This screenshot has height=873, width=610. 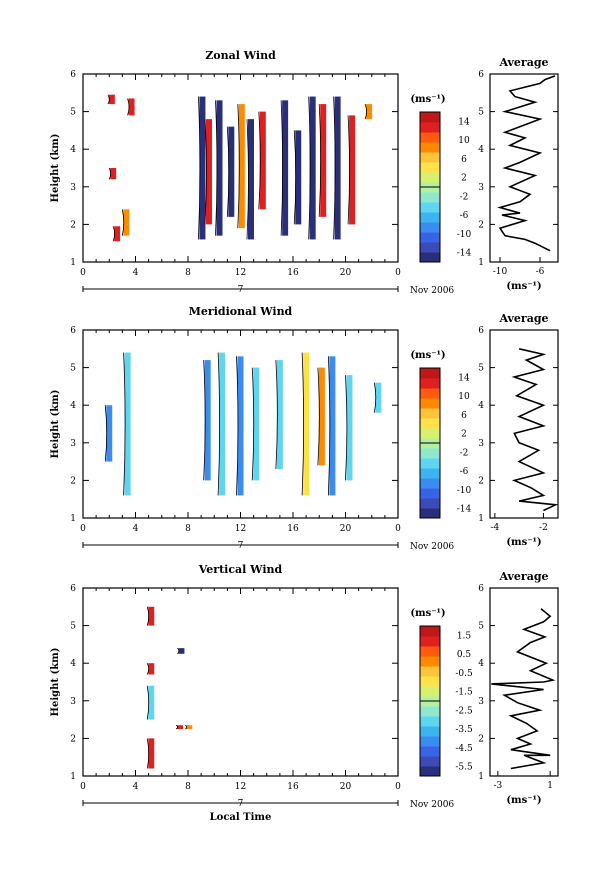 I want to click on colorbar-tick-label: -3.5, so click(x=464, y=730).